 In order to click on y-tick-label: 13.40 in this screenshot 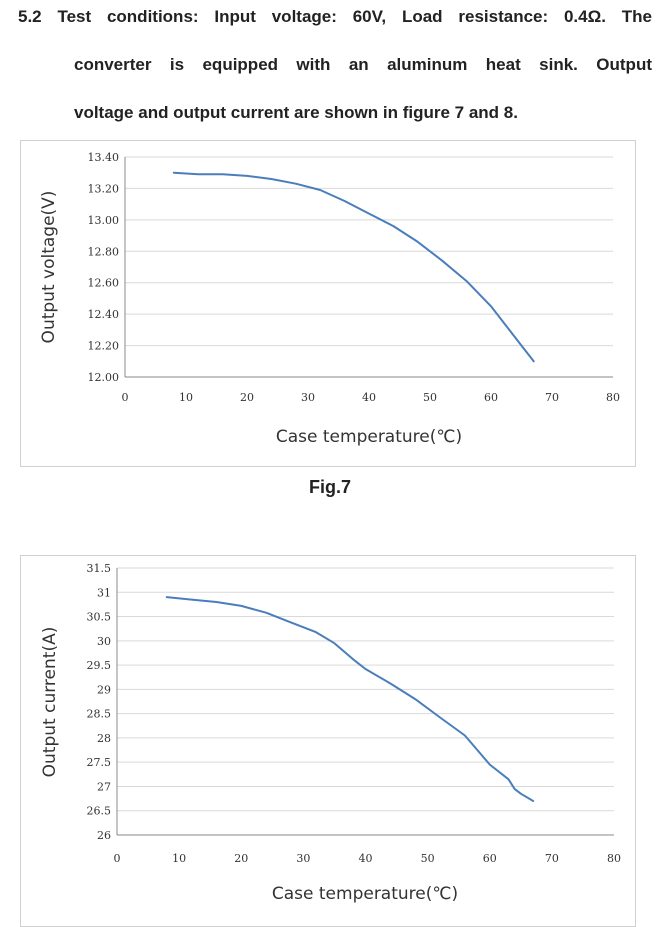, I will do `click(104, 157)`.